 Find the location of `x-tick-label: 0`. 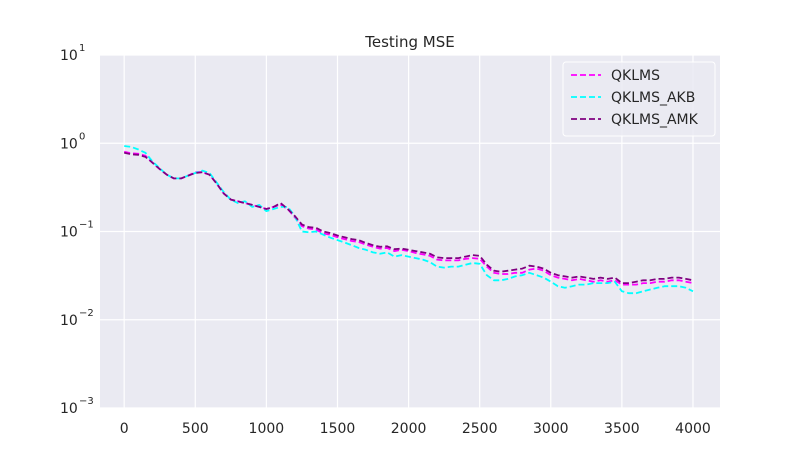

x-tick-label: 0 is located at coordinates (124, 429).